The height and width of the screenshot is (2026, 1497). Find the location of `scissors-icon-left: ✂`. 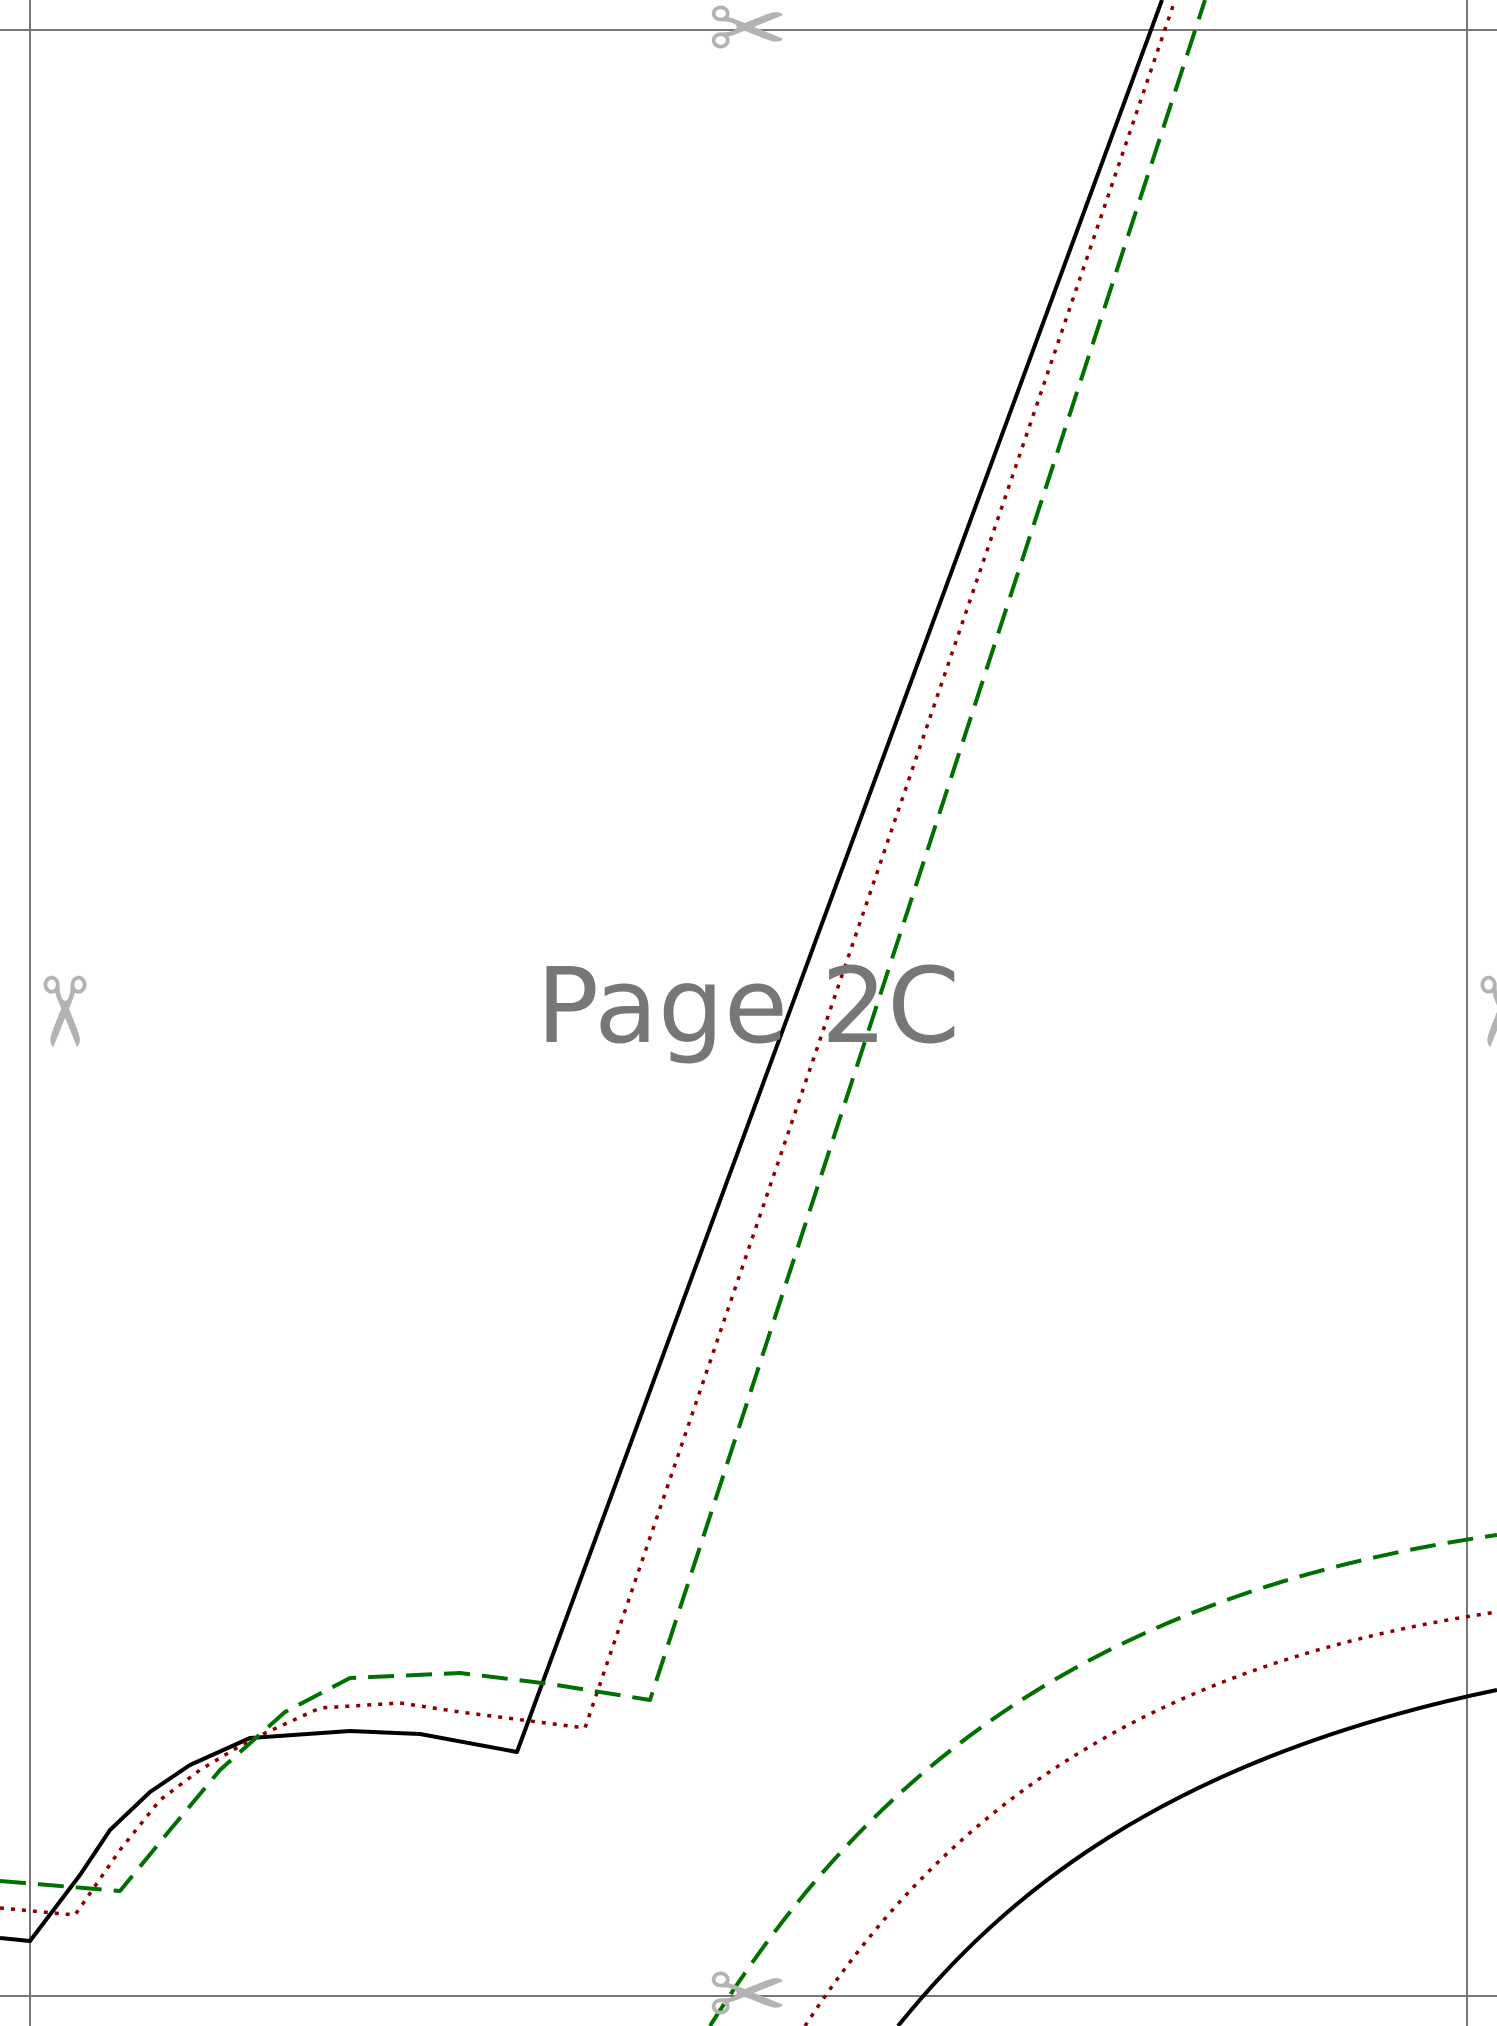

scissors-icon-left: ✂ is located at coordinates (63, 1012).